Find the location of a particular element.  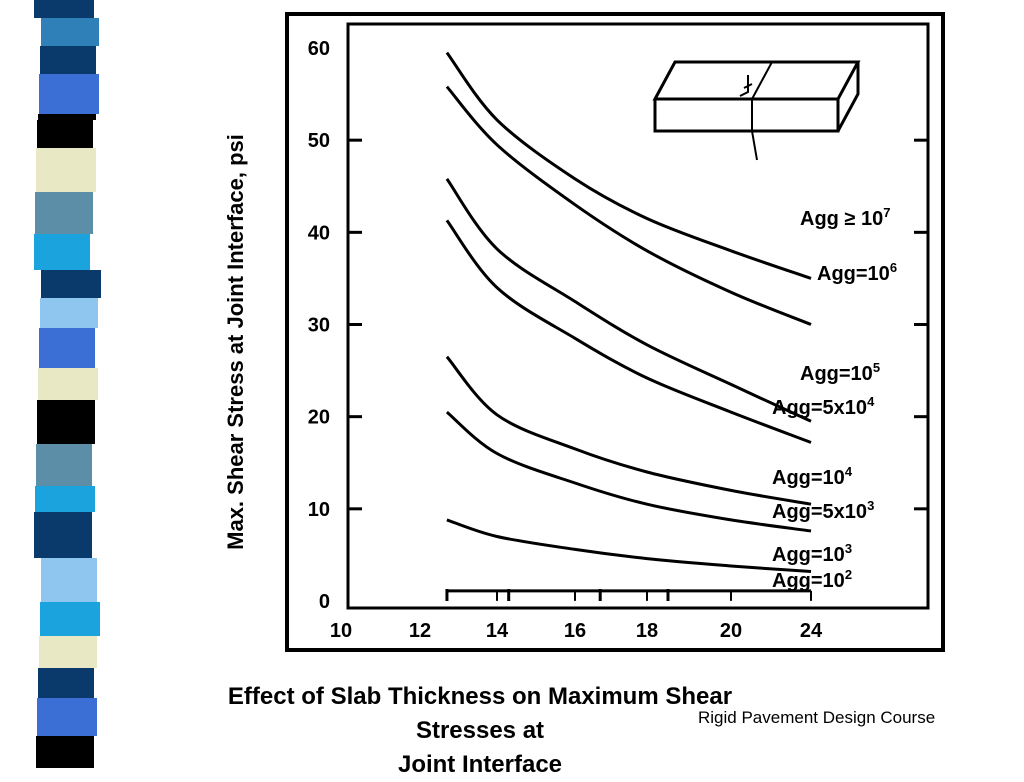

series-label: Agg=102 is located at coordinates (812, 579).